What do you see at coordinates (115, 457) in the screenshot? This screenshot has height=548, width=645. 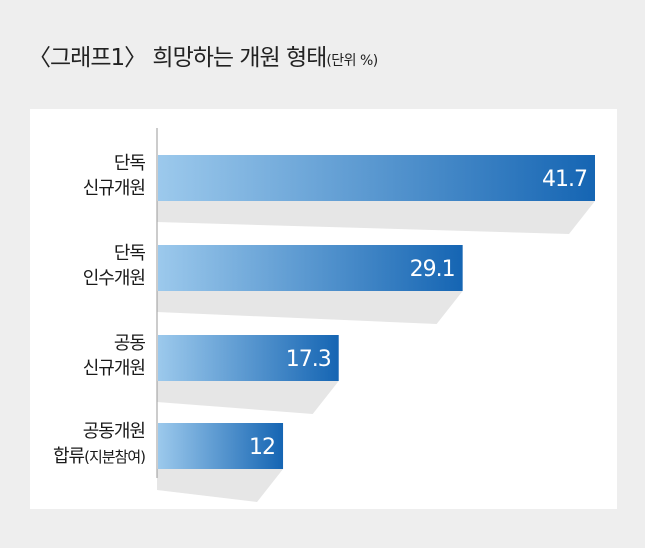 I see `category-label-note: (지분참여)` at bounding box center [115, 457].